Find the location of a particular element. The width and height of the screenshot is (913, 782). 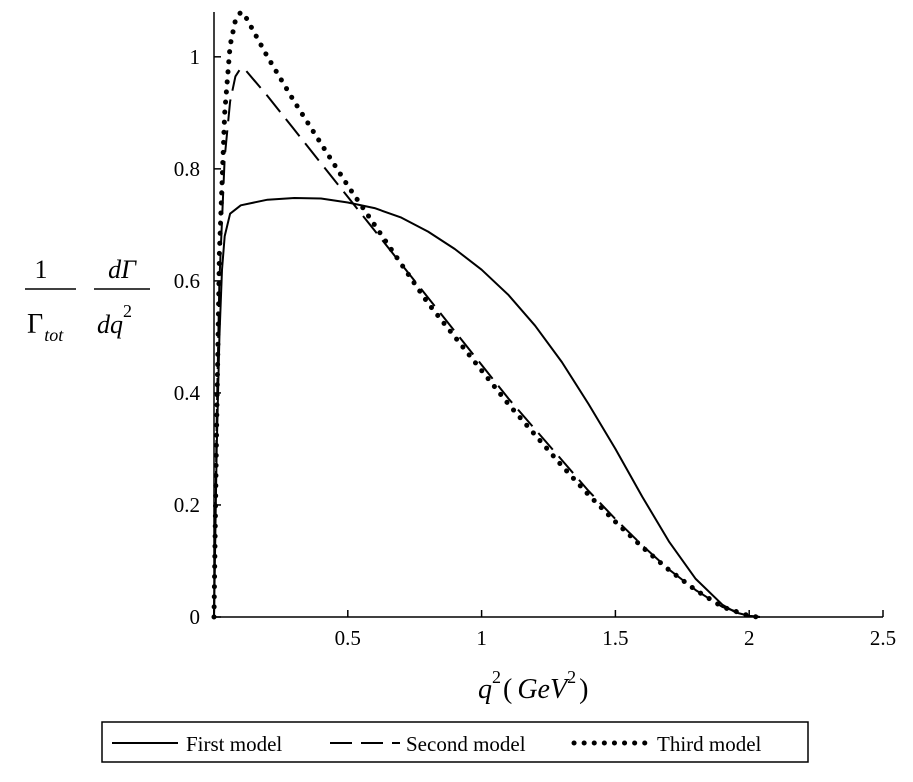

x-axis-label: q2(GeV2) is located at coordinates (533, 686).